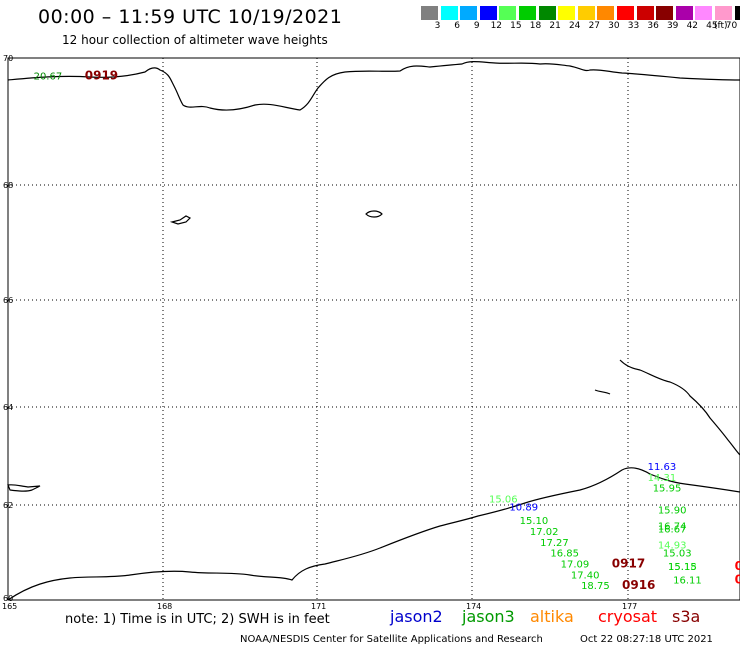 The height and width of the screenshot is (650, 740). What do you see at coordinates (638, 585) in the screenshot?
I see `pass-time-label: 0916` at bounding box center [638, 585].